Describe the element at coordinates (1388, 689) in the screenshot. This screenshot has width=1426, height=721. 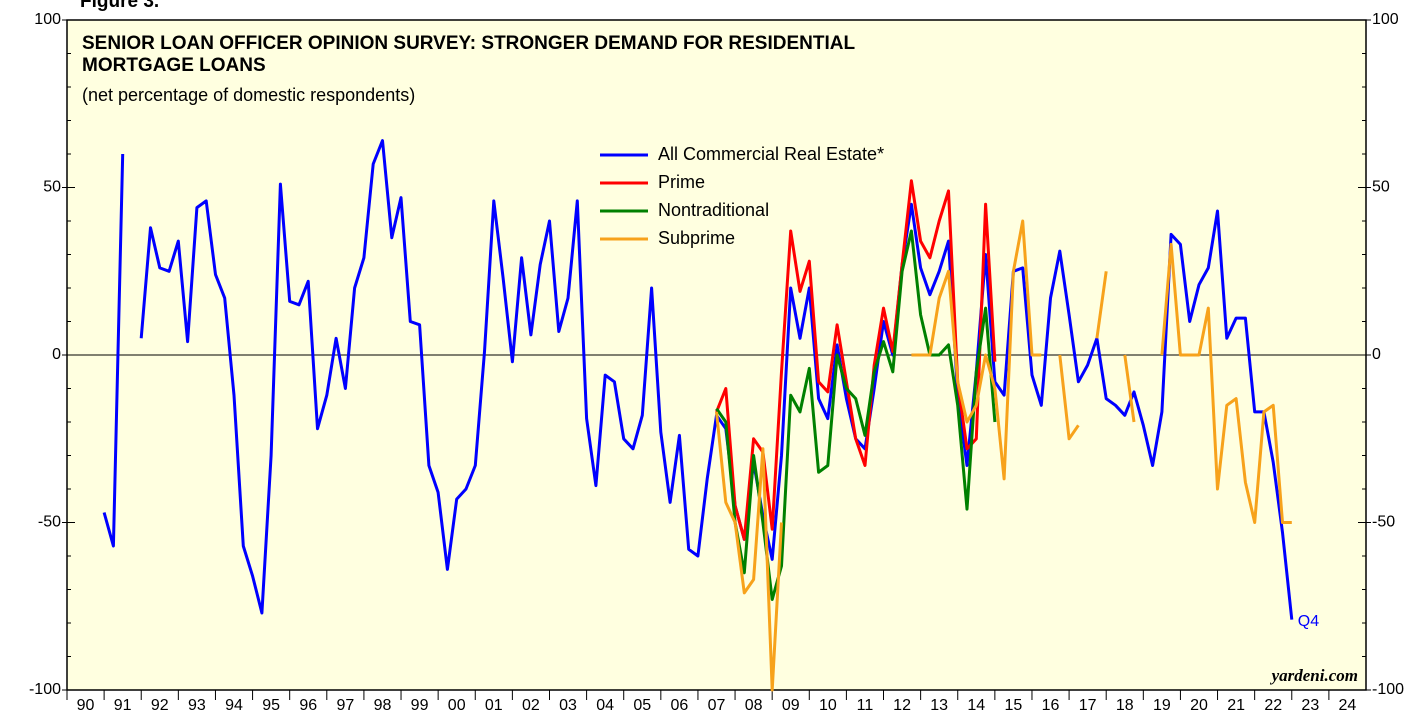
I see `y2-tick-label: -100` at that location.